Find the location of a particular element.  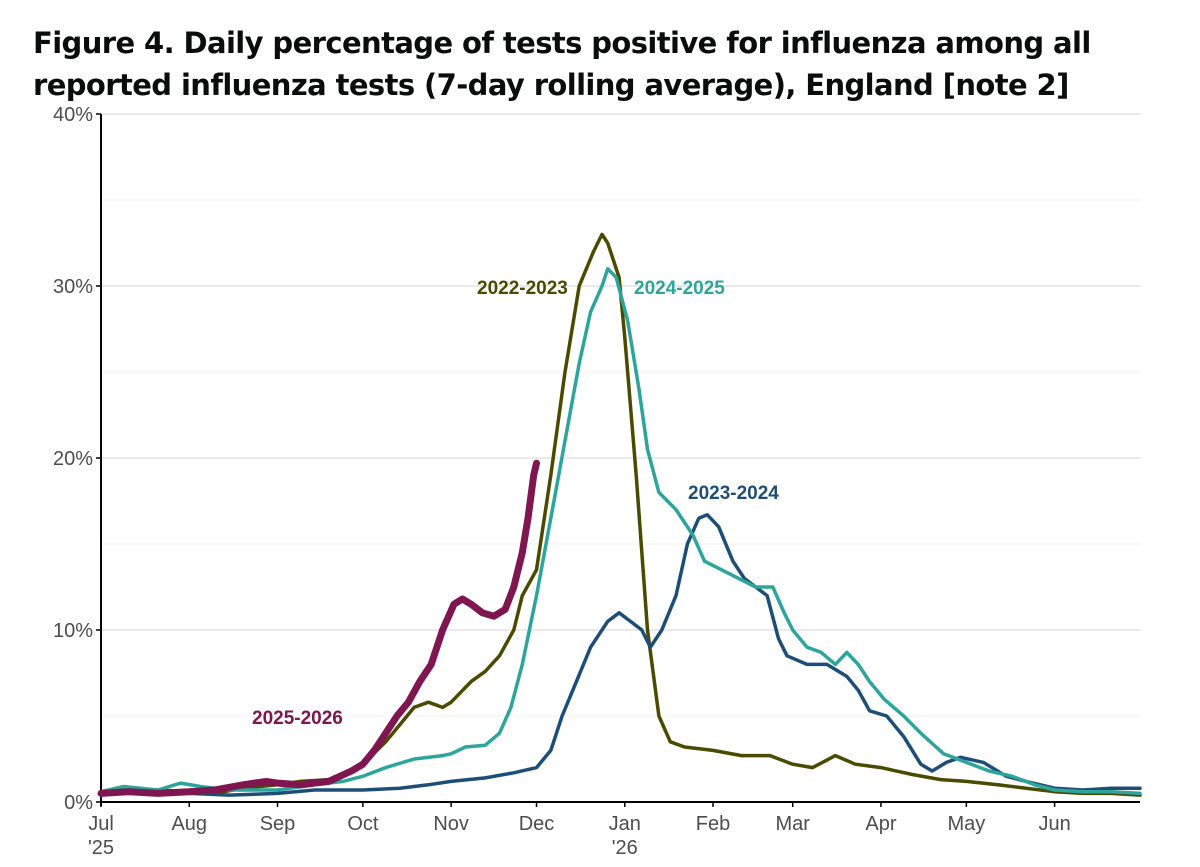

series-label-2023-2024: 2023-2024 is located at coordinates (733, 493).